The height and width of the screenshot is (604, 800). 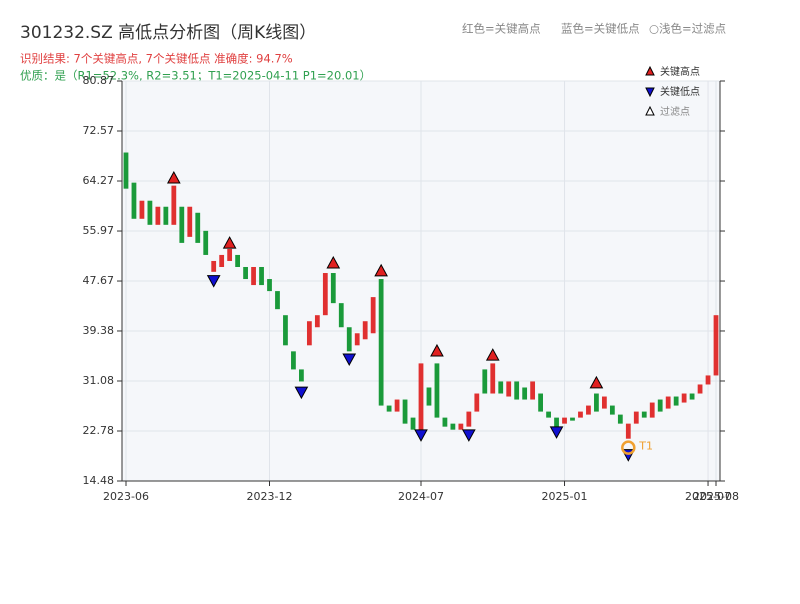 I want to click on x-tick-label: 2023-06, so click(x=126, y=496).